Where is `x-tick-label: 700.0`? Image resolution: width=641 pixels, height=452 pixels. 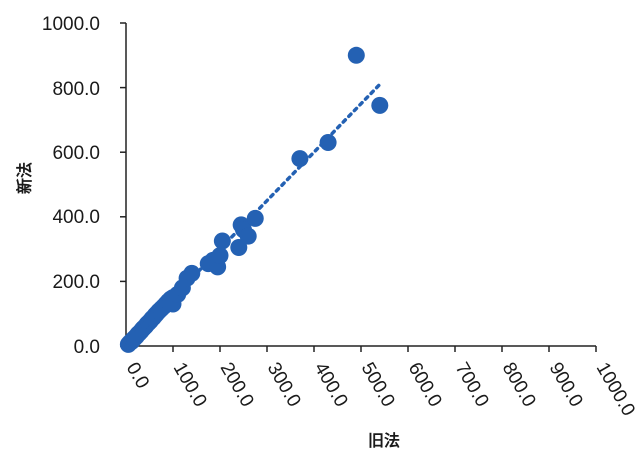 x-tick-label: 700.0 is located at coordinates (472, 385).